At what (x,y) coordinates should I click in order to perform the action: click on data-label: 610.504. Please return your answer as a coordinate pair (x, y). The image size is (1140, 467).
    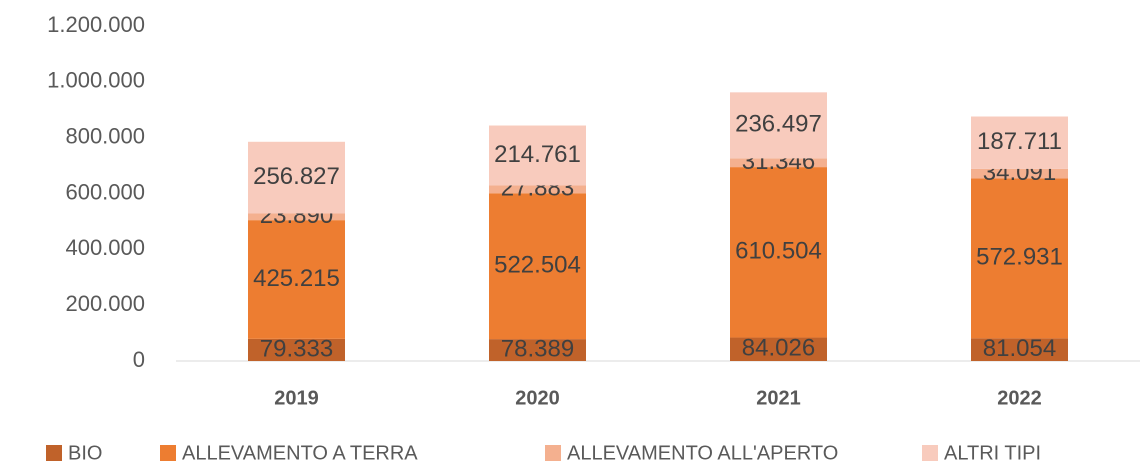
    Looking at the image, I should click on (778, 251).